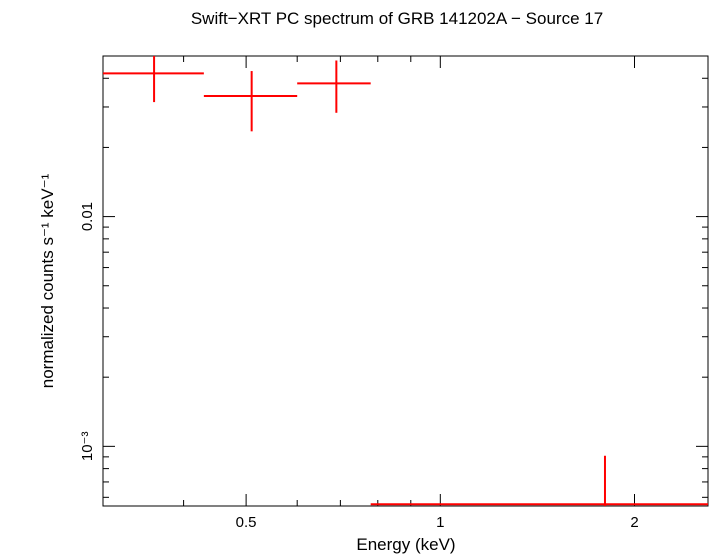 The height and width of the screenshot is (556, 710). What do you see at coordinates (634, 522) in the screenshot?
I see `x-tick-label: 2` at bounding box center [634, 522].